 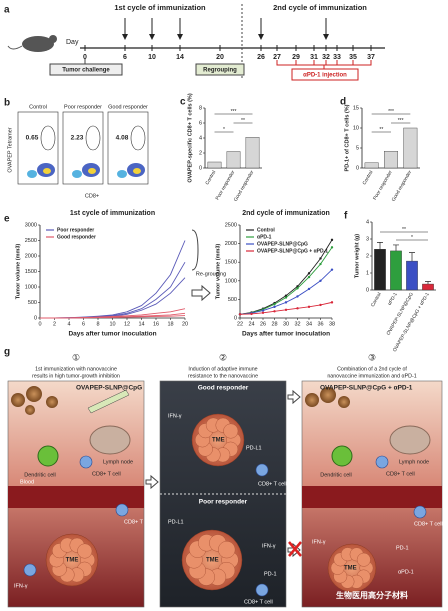 What do you see at coordinates (286, 324) in the screenshot?
I see `x-tick-label: 30` at bounding box center [286, 324].